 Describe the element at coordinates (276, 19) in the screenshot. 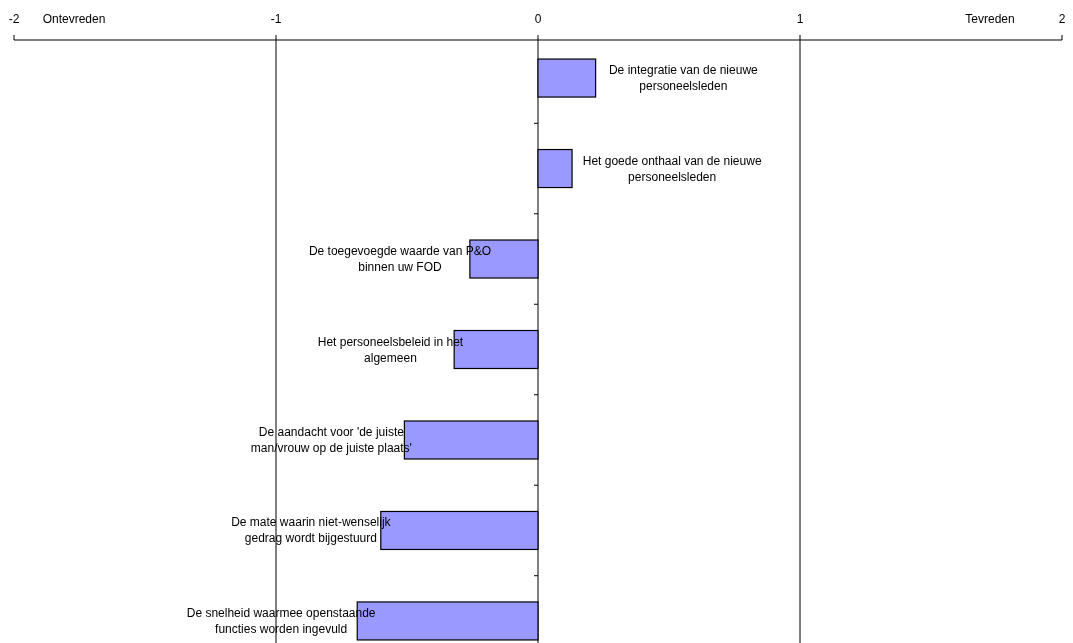

I see `x-tick-label: -1` at that location.